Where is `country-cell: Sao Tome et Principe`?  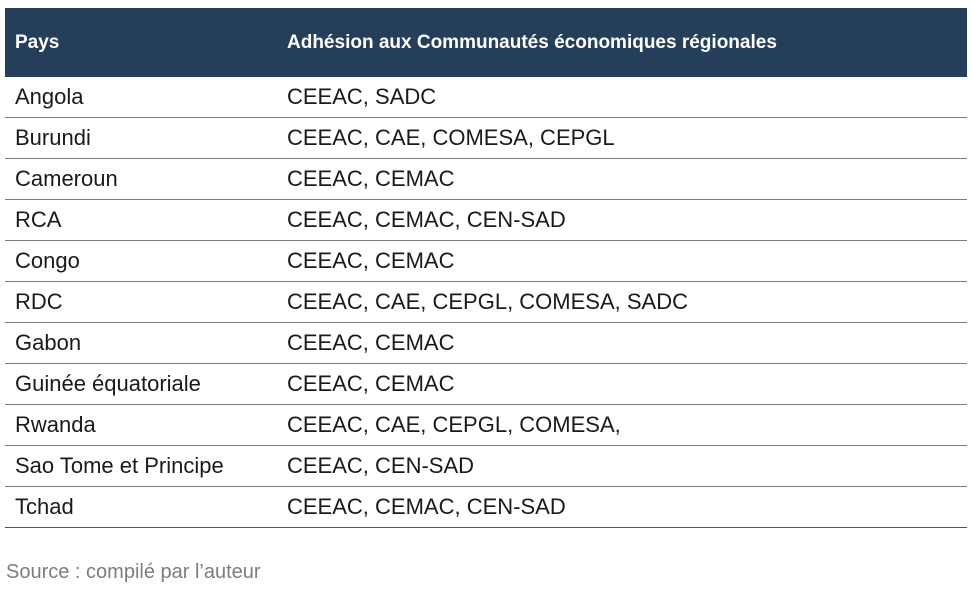 country-cell: Sao Tome et Principe is located at coordinates (141, 466).